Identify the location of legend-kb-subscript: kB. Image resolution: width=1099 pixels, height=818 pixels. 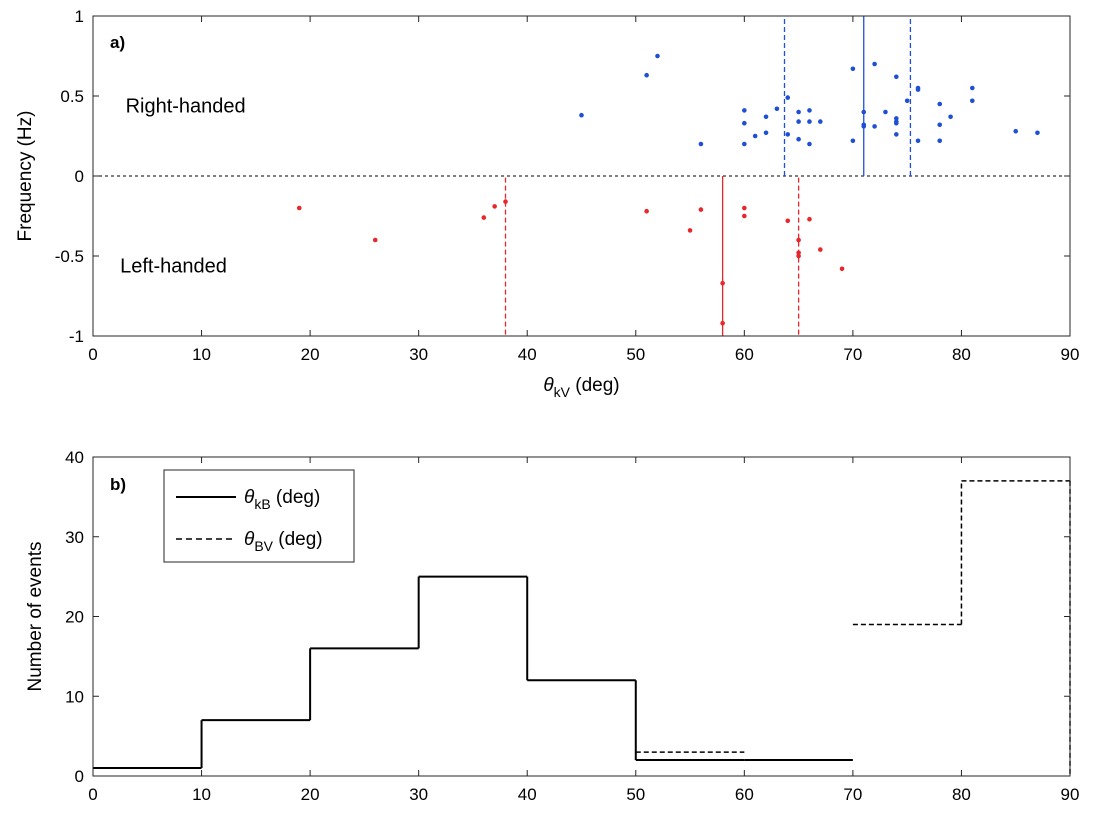
(262, 504).